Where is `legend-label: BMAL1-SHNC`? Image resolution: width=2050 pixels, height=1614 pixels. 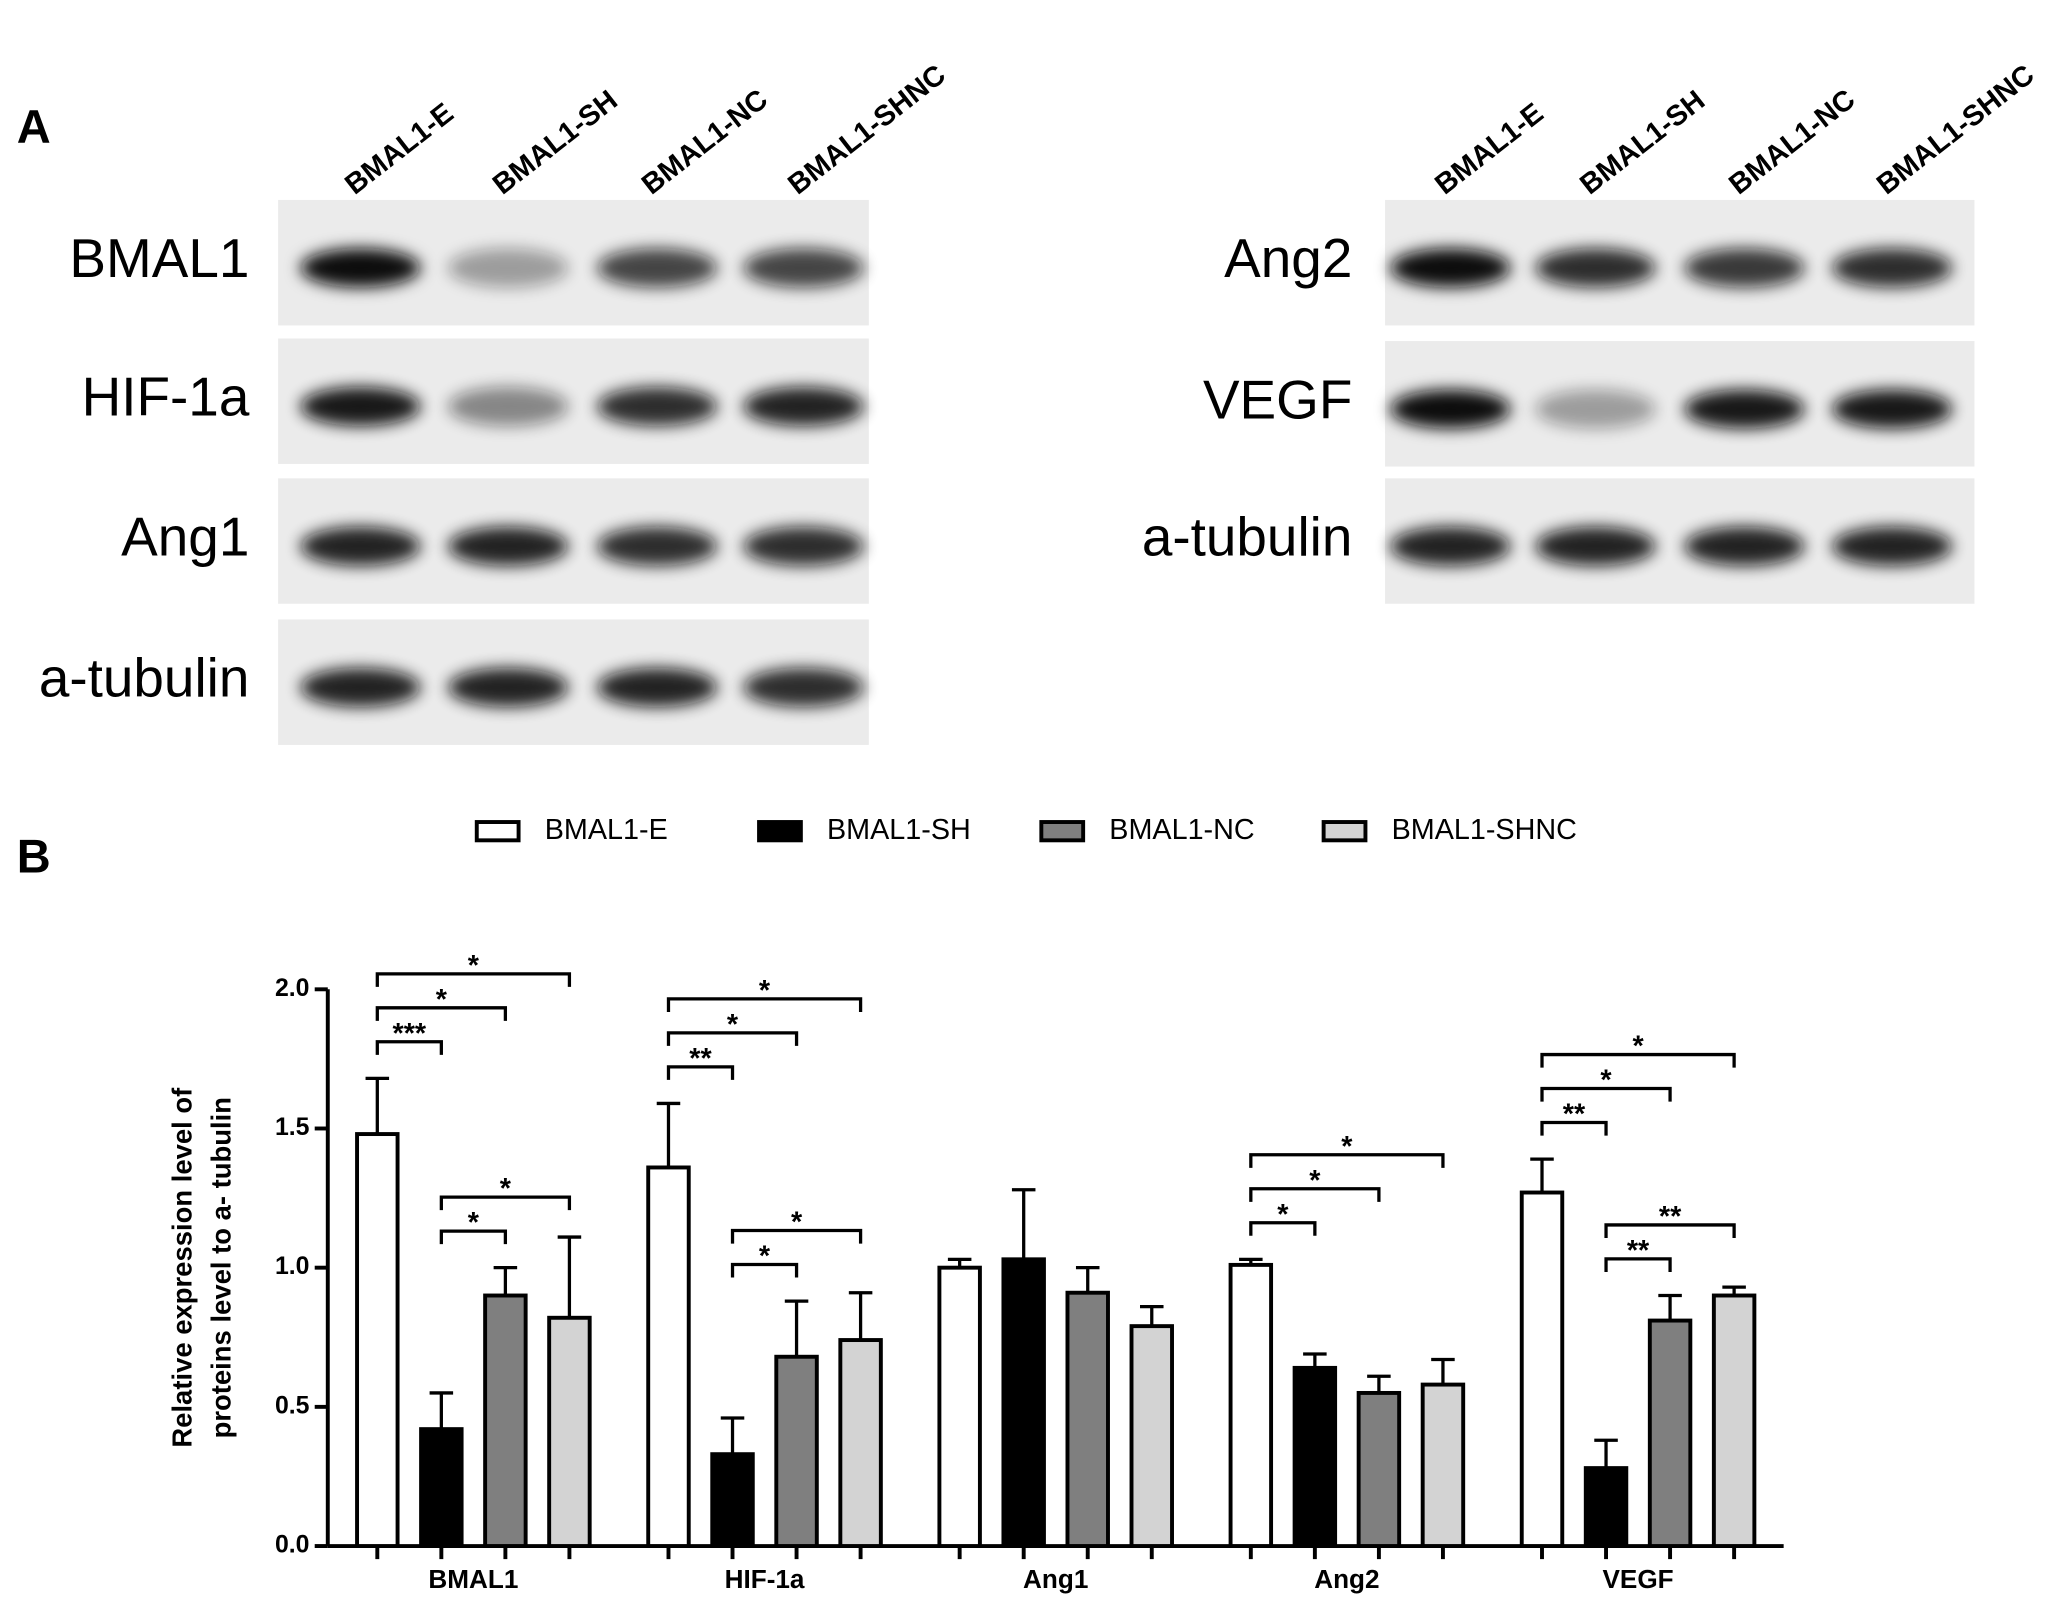
legend-label: BMAL1-SHNC is located at coordinates (1484, 830).